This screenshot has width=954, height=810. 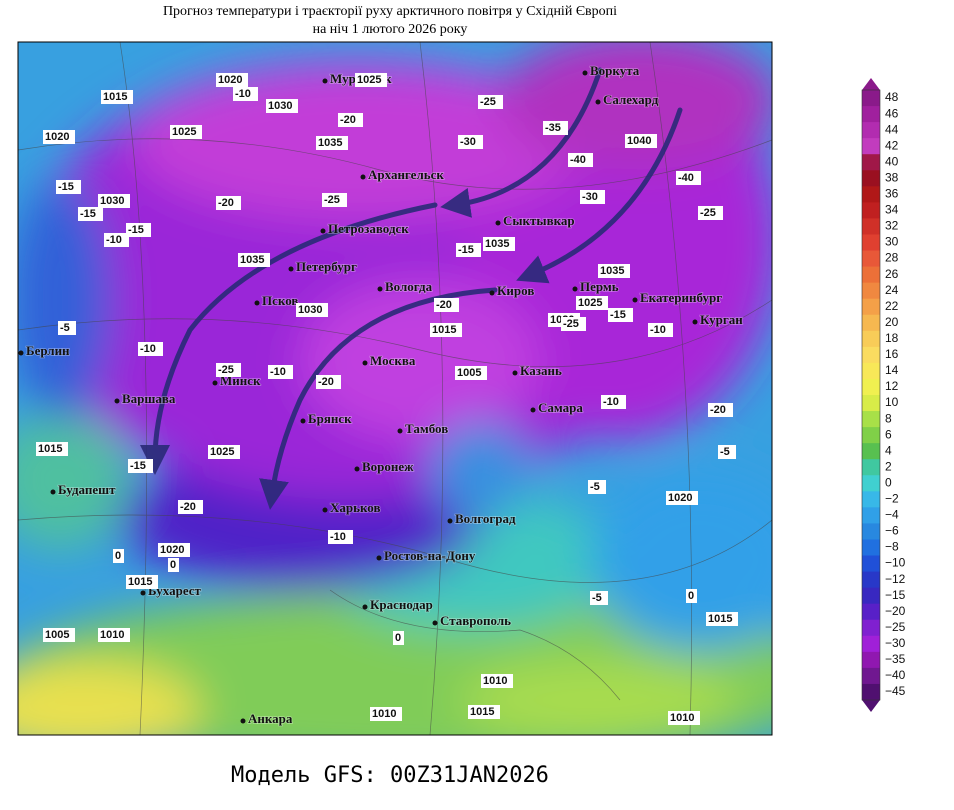 I want to click on colorbar-label: −35, so click(x=895, y=659).